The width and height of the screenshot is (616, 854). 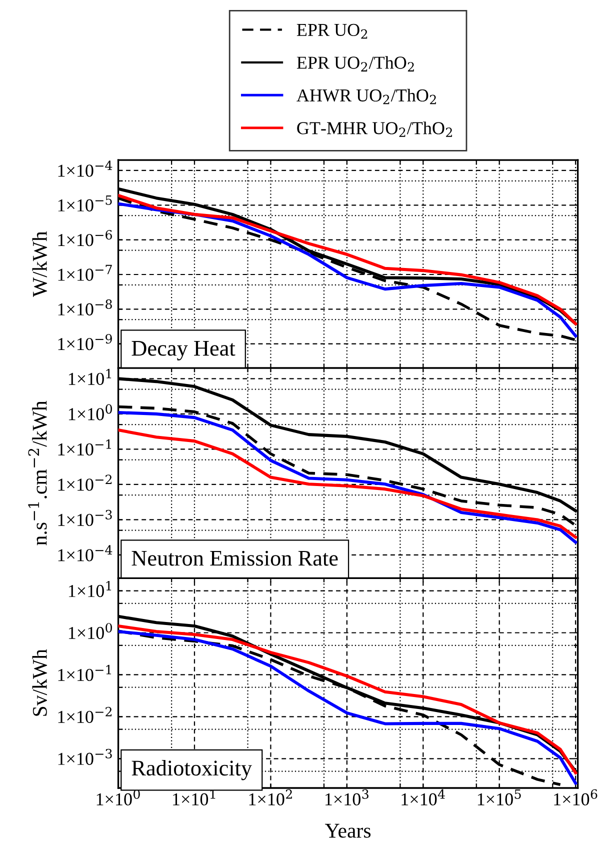 I want to click on annotation: Decay Heat, so click(x=184, y=350).